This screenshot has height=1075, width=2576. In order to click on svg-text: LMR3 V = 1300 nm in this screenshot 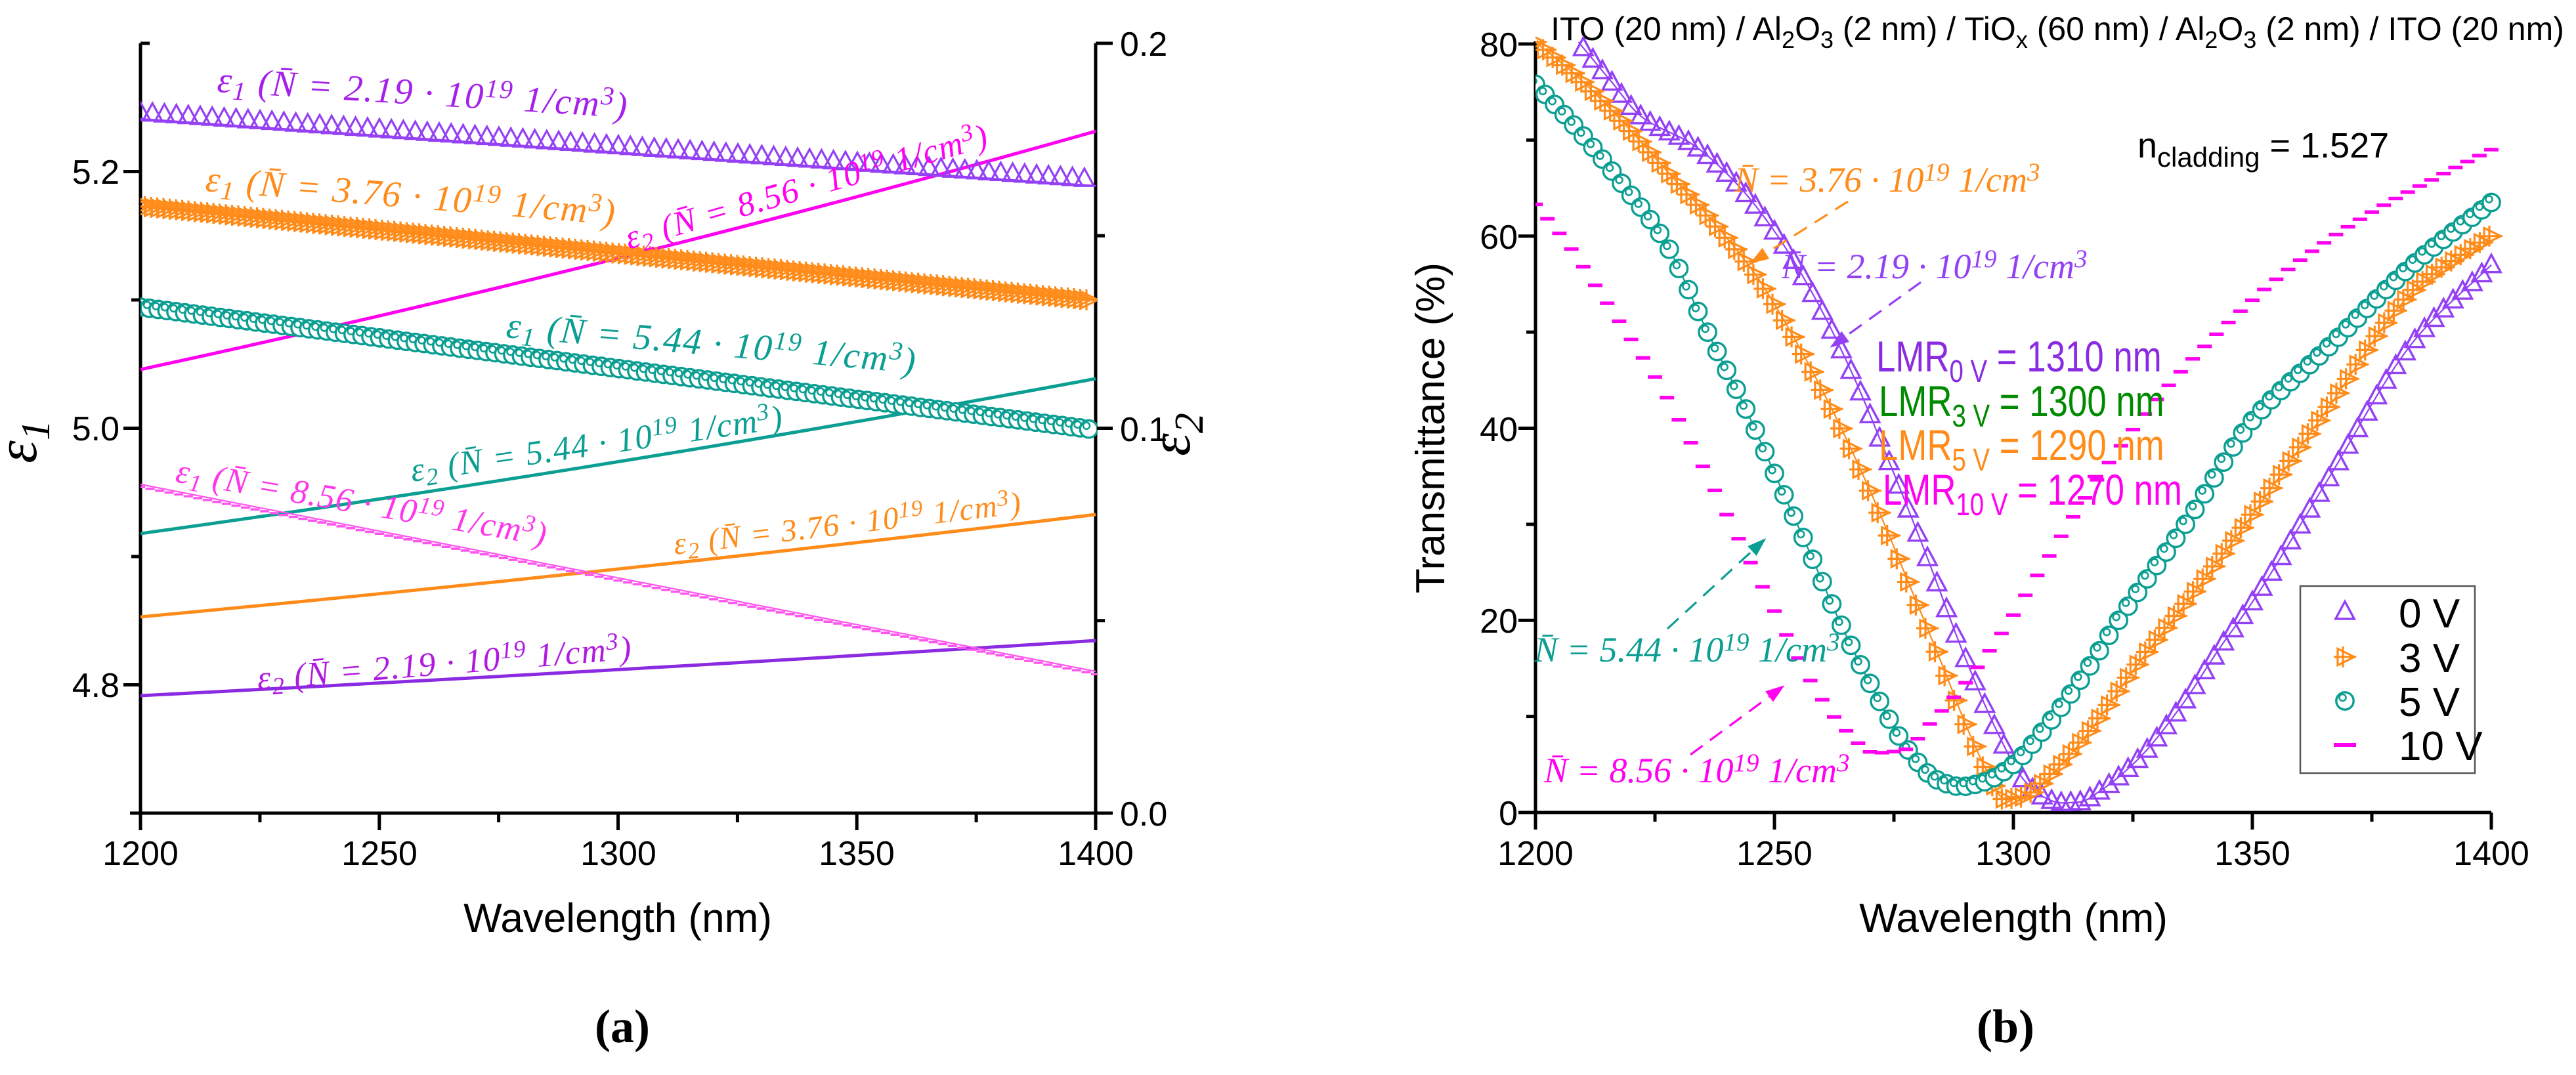, I will do `click(2021, 405)`.